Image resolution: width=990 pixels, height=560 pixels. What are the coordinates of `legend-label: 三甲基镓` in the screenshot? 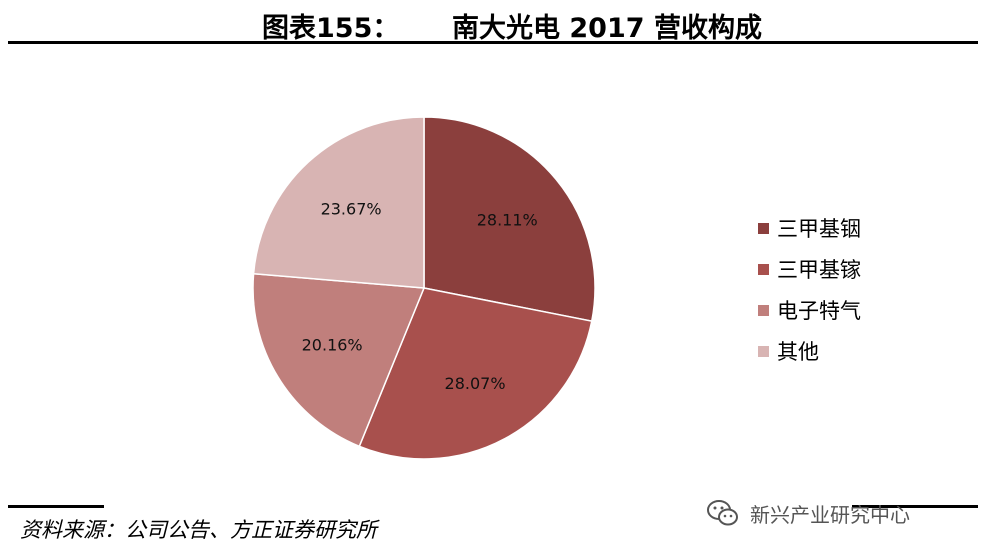 It's located at (819, 270).